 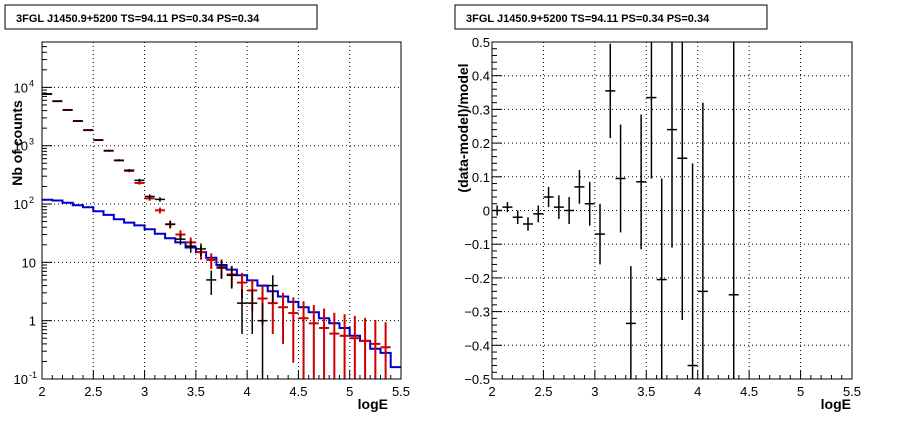 I want to click on counts-xtick-label: 3.5, so click(x=196, y=391).